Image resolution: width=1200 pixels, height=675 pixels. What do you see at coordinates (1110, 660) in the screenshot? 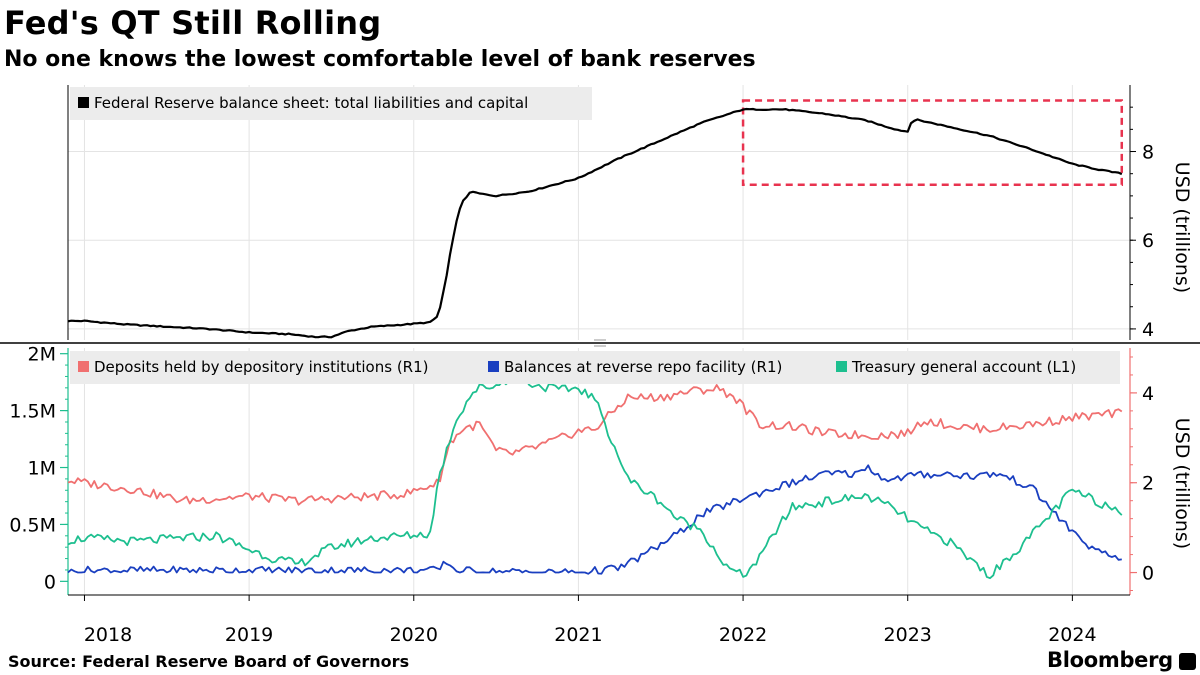
I see `brand-logo: Bloomberg` at bounding box center [1110, 660].